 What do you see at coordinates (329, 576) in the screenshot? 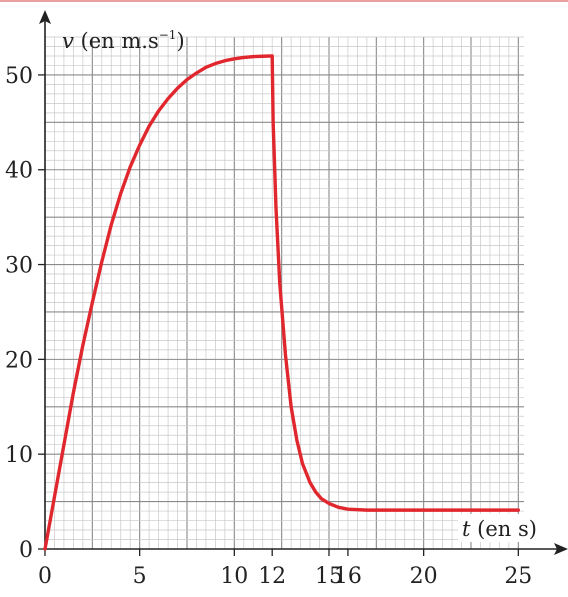
I see `x-tick-label: 15` at bounding box center [329, 576].